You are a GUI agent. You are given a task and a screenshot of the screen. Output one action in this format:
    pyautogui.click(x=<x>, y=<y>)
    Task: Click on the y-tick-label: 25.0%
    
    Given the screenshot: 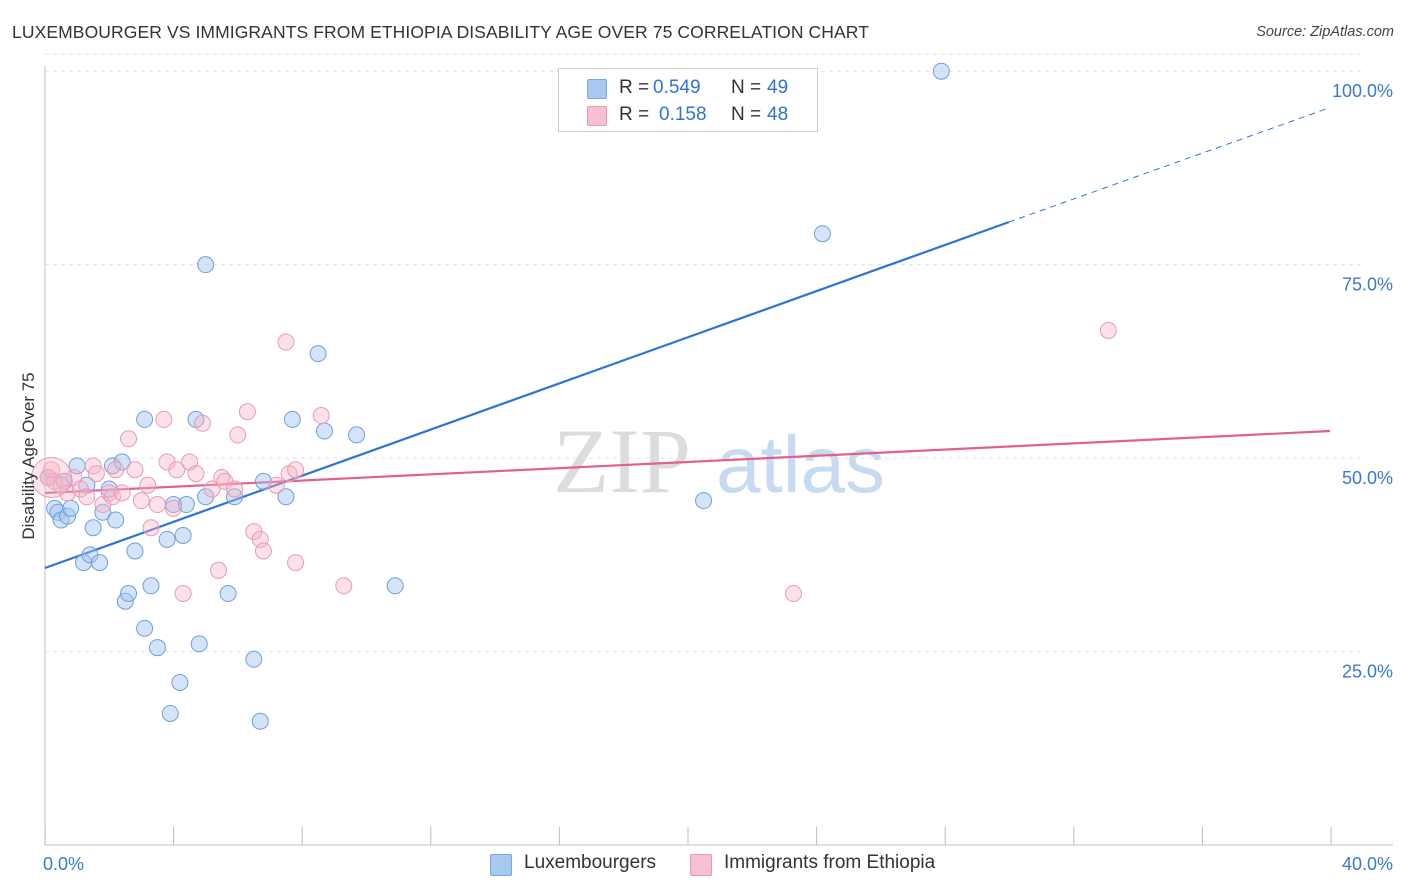 What is the action you would take?
    pyautogui.click(x=1367, y=672)
    